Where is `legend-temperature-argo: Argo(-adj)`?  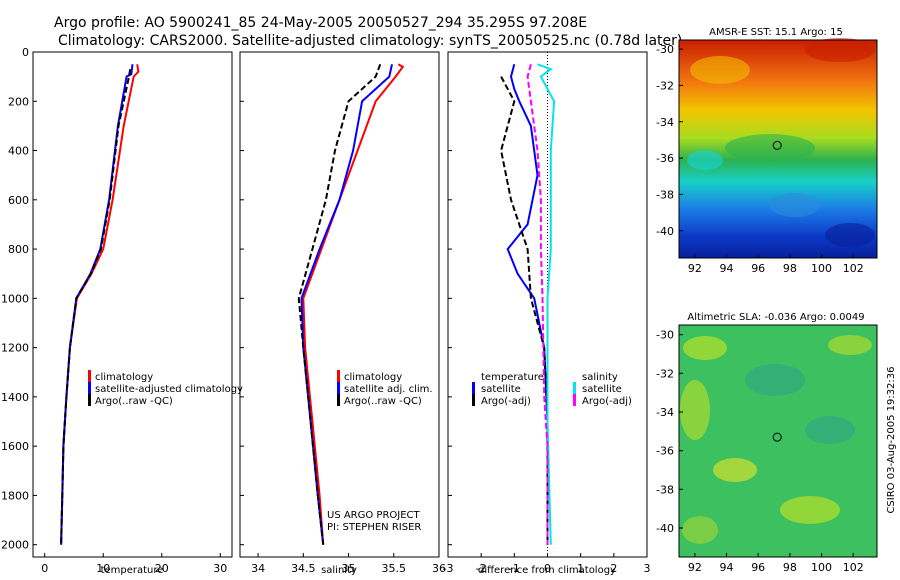
legend-temperature-argo: Argo(-adj) is located at coordinates (506, 401).